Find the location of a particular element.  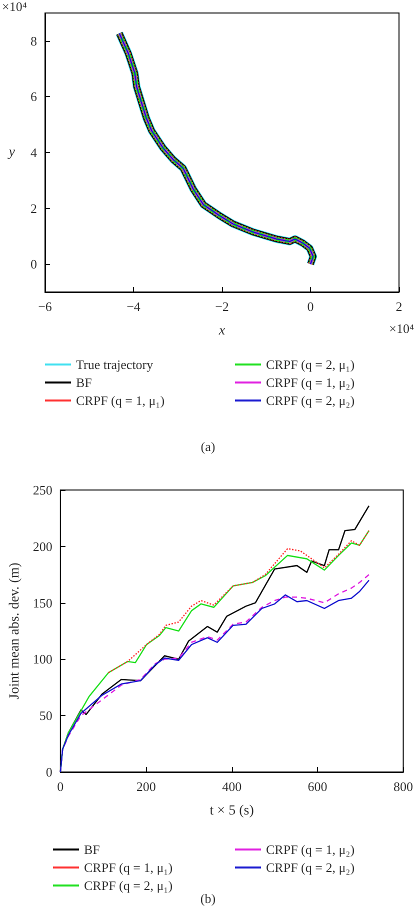

y-tick-label: 250 is located at coordinates (42, 490).